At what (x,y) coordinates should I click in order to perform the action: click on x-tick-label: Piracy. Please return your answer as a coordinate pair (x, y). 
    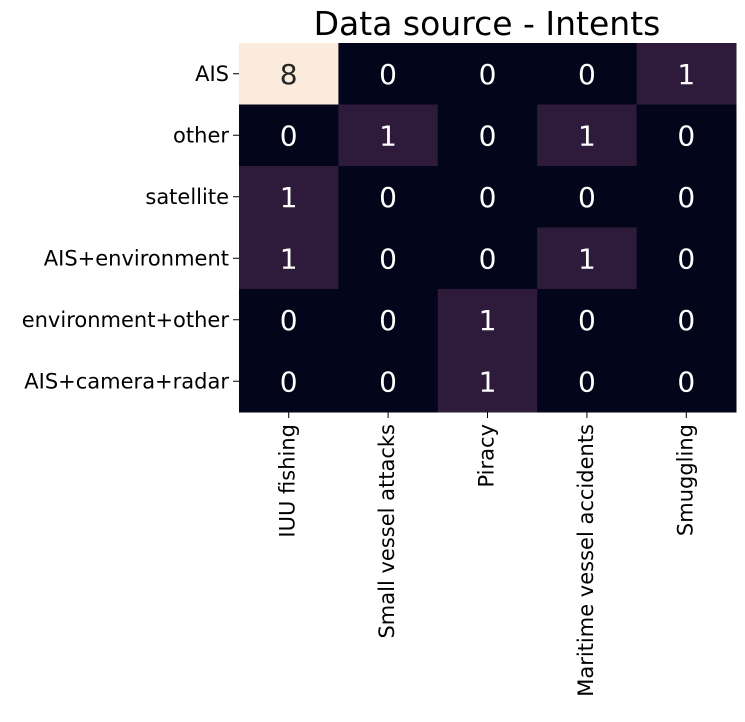
    Looking at the image, I should click on (487, 456).